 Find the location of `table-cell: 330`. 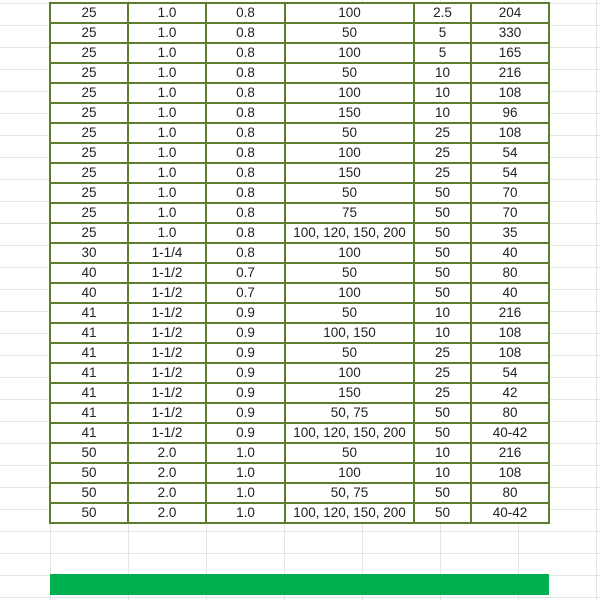

table-cell: 330 is located at coordinates (510, 33).